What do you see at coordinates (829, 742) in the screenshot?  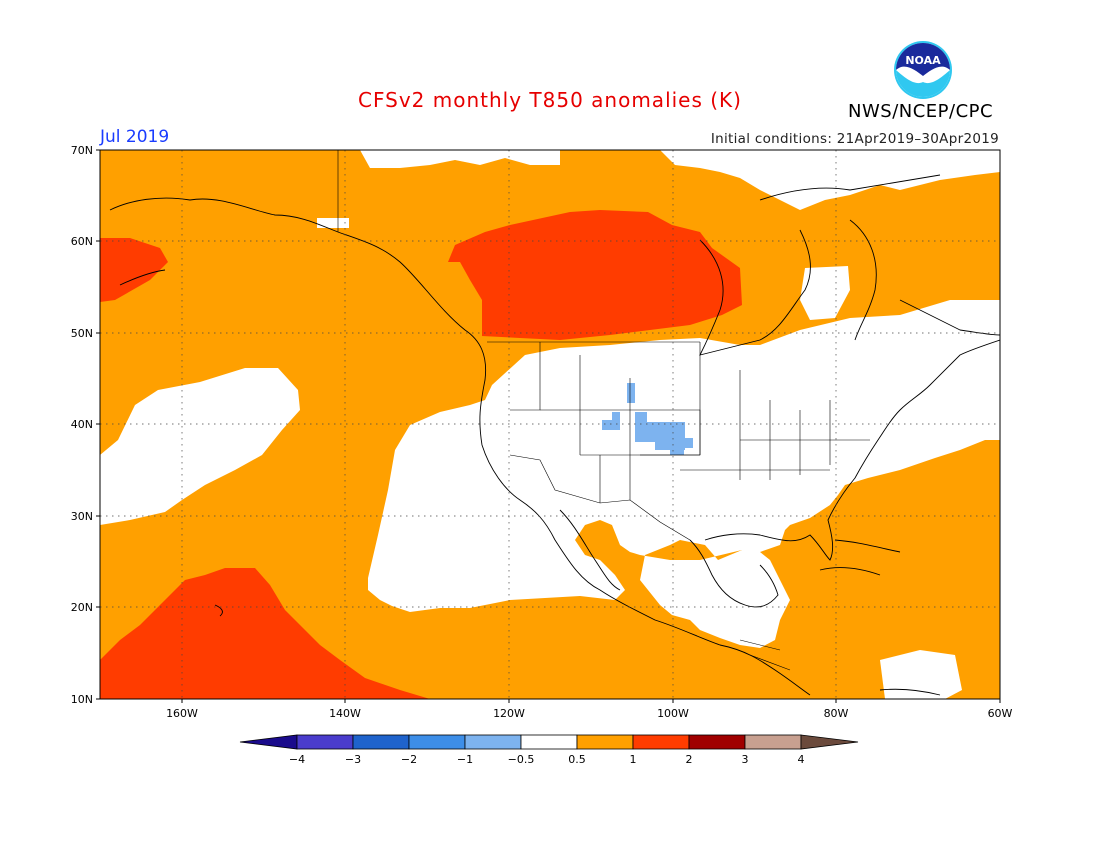 I see `colorbar-swatch-max` at bounding box center [829, 742].